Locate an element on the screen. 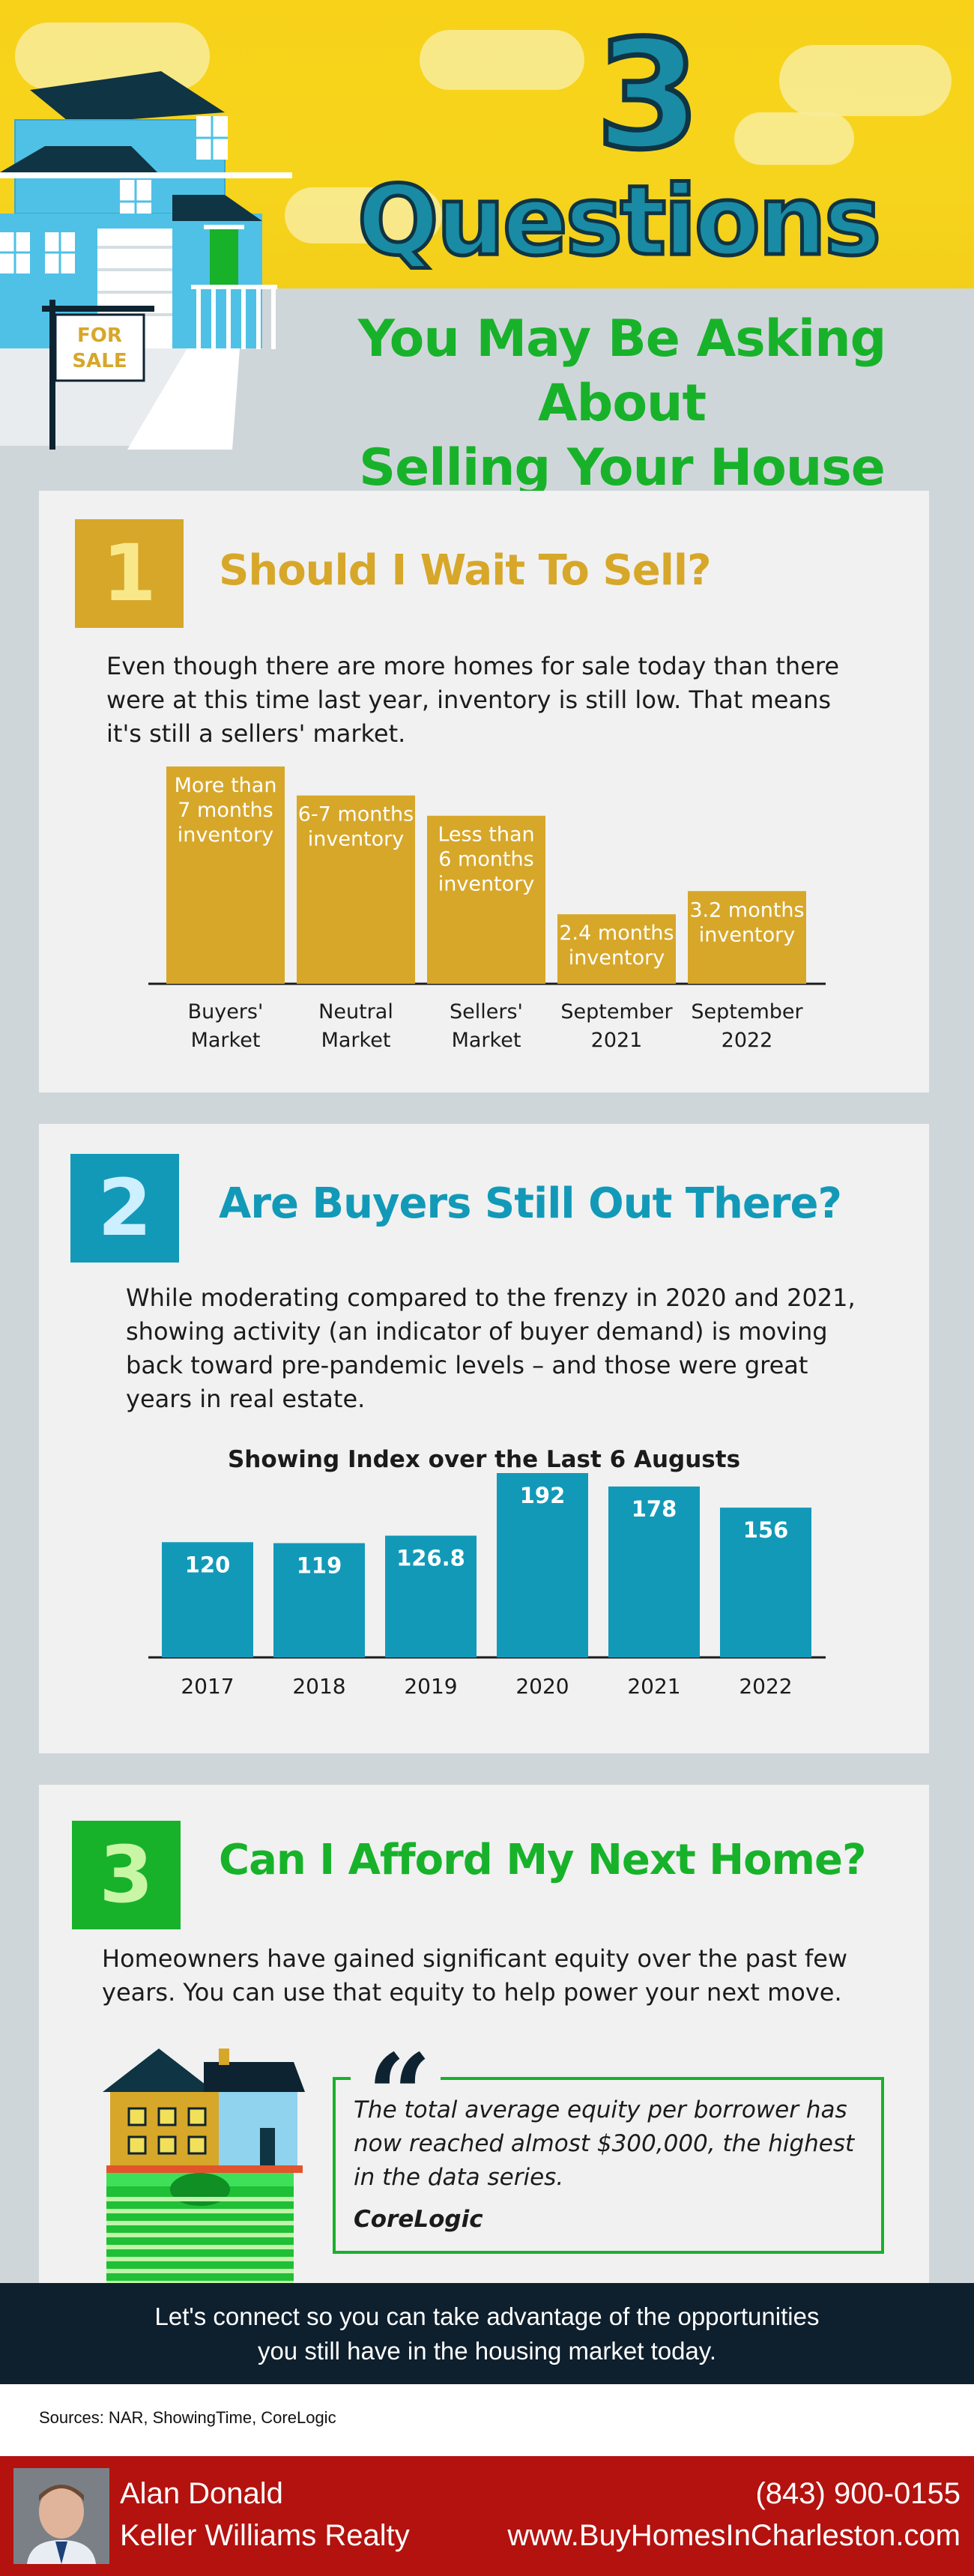 This screenshot has width=974, height=2576. chart1-bar-label: Less than is located at coordinates (486, 835).